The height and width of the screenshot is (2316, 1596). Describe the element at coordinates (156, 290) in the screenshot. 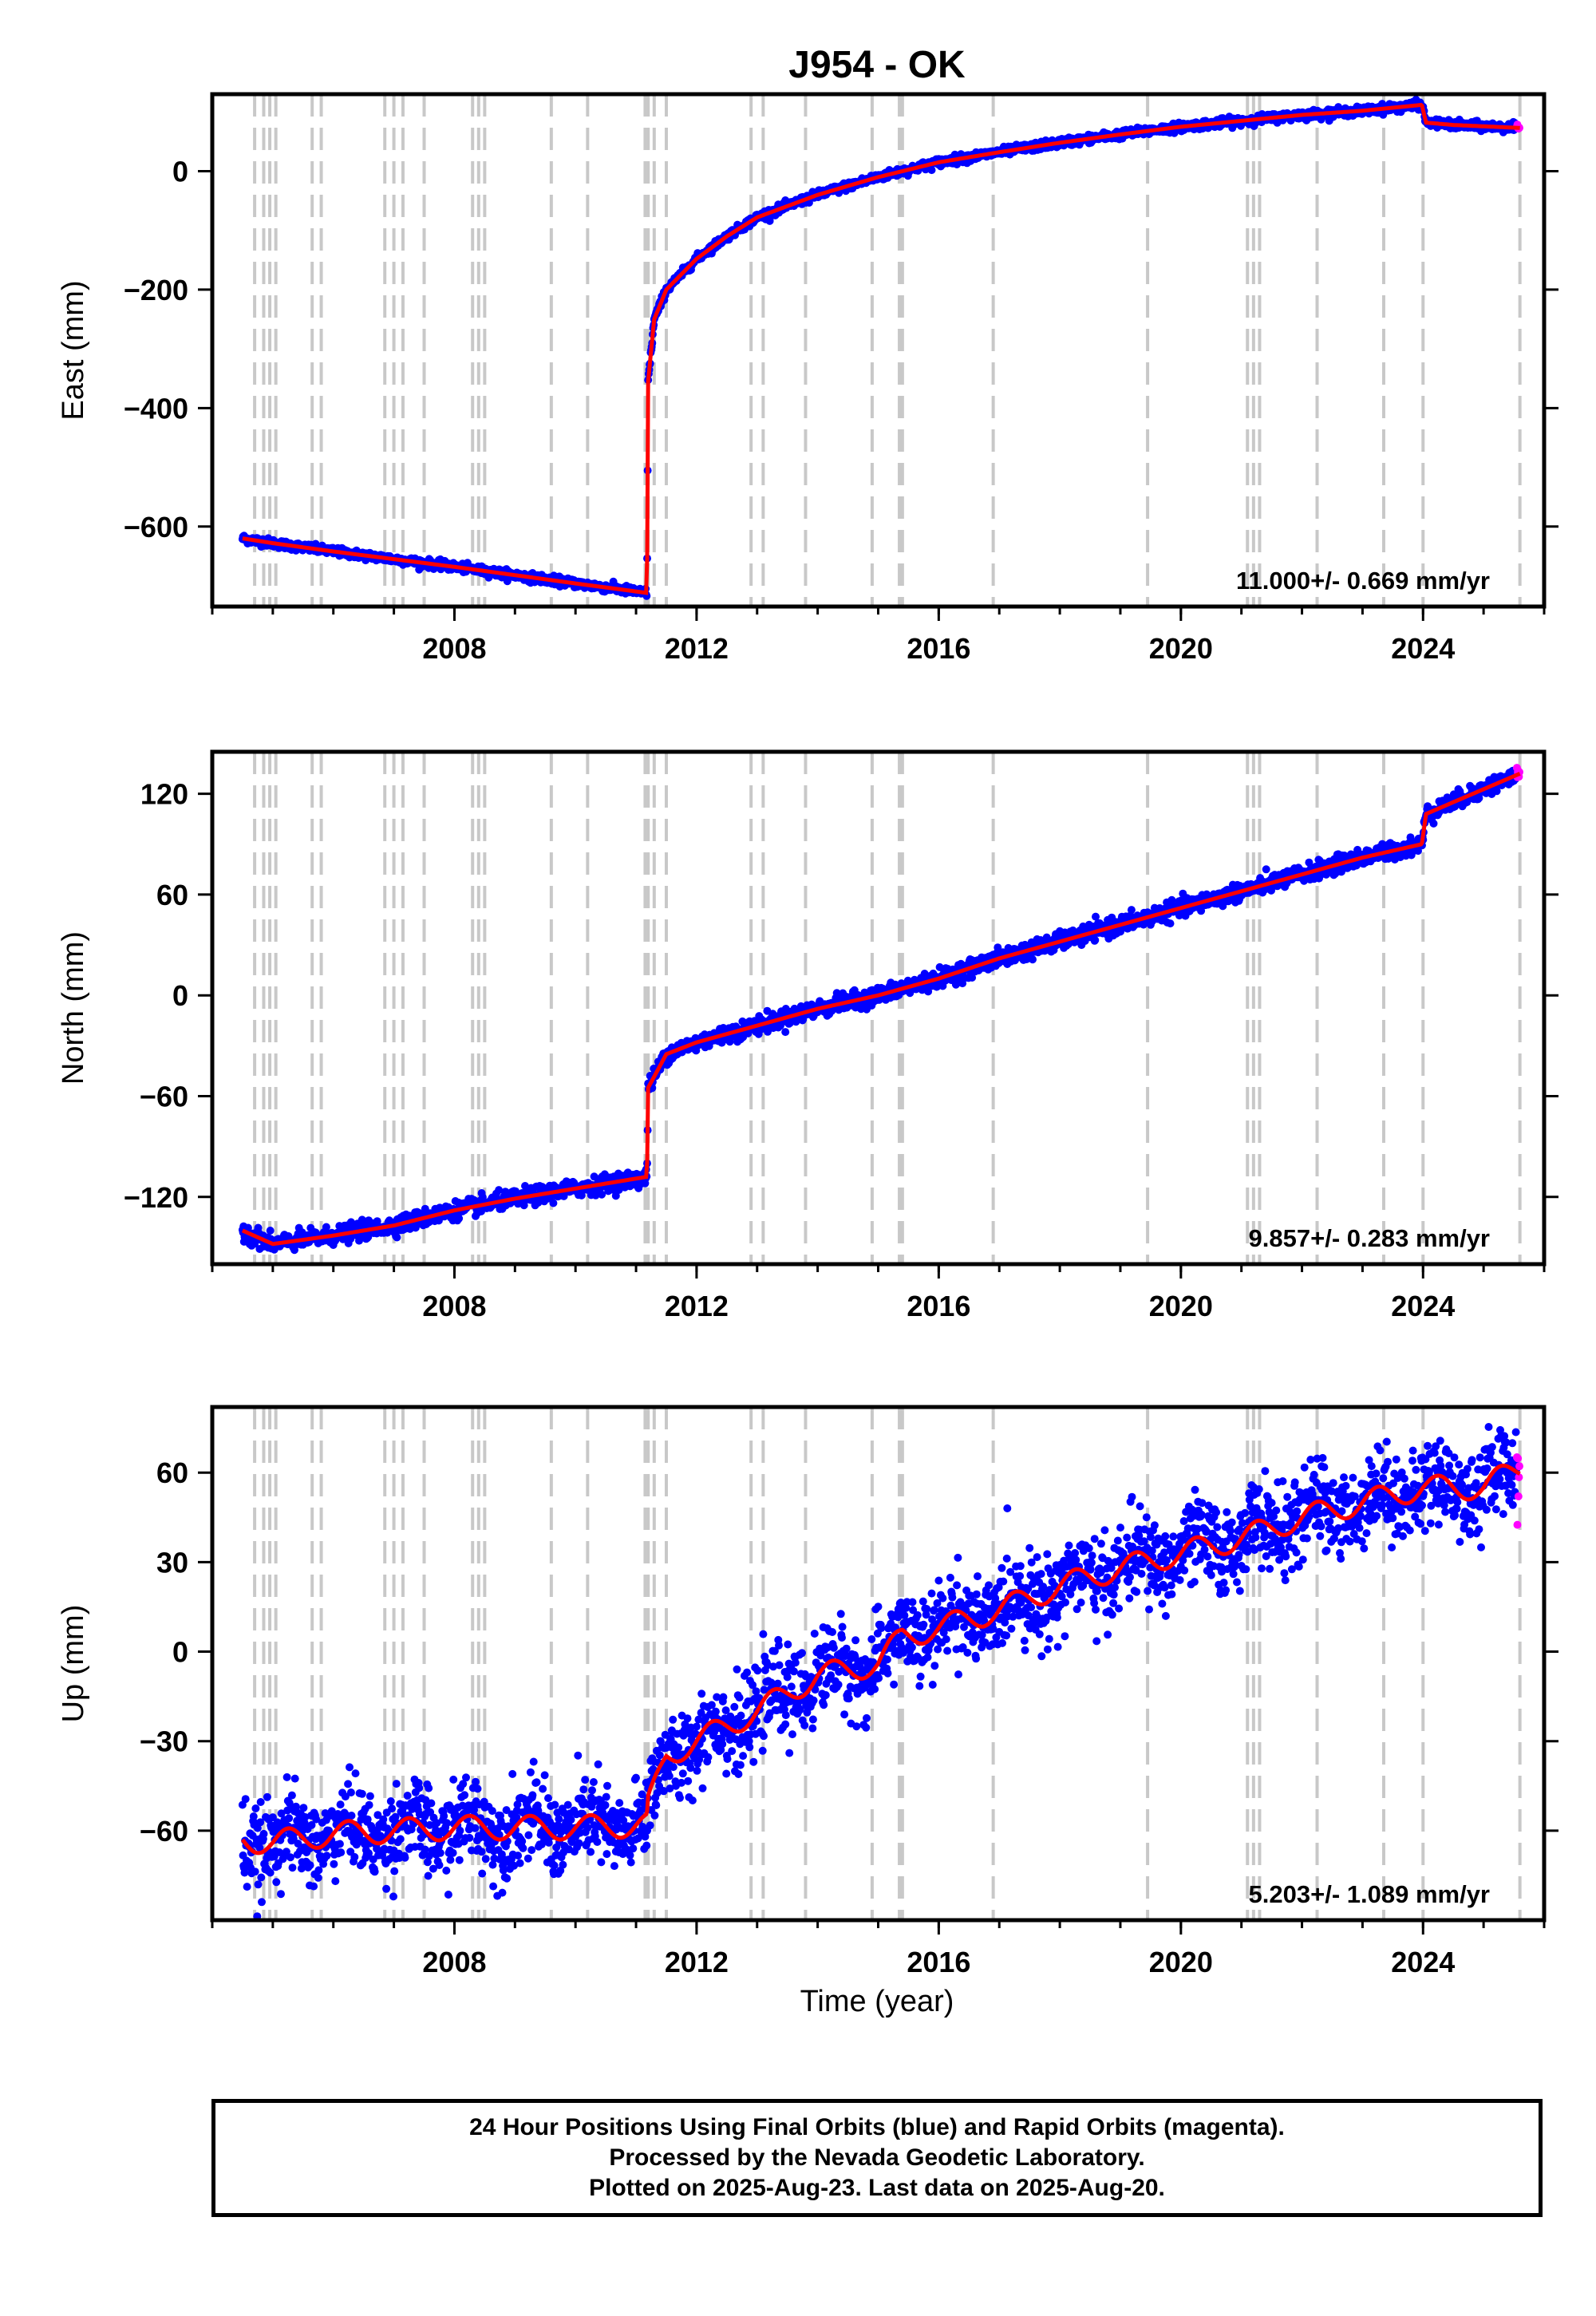

I see `y-tick-label: −200` at that location.